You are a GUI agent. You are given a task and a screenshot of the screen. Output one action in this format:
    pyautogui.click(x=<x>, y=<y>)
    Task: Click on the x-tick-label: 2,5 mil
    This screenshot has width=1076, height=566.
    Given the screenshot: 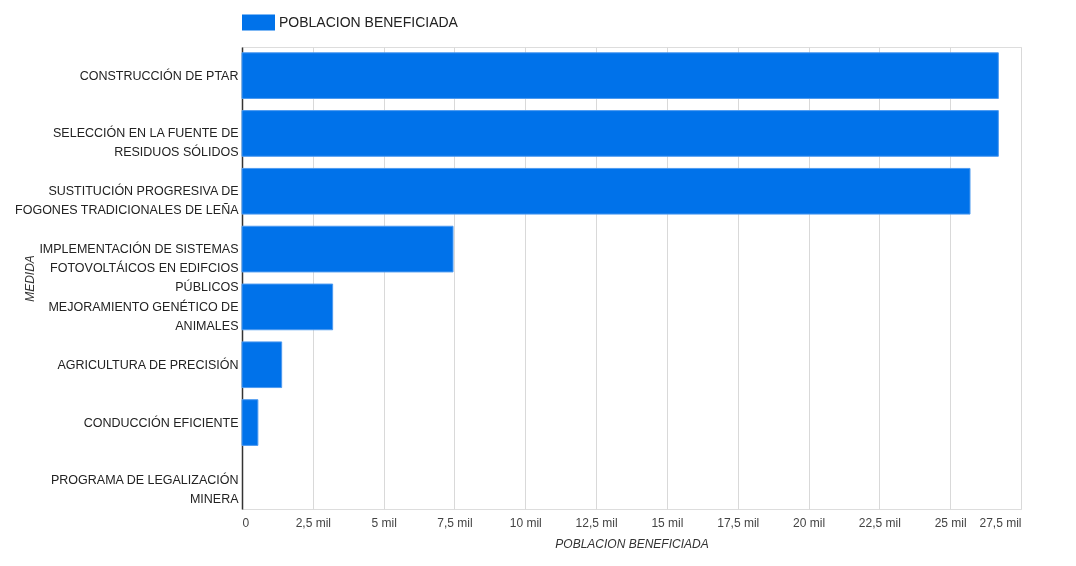 What is the action you would take?
    pyautogui.click(x=313, y=522)
    